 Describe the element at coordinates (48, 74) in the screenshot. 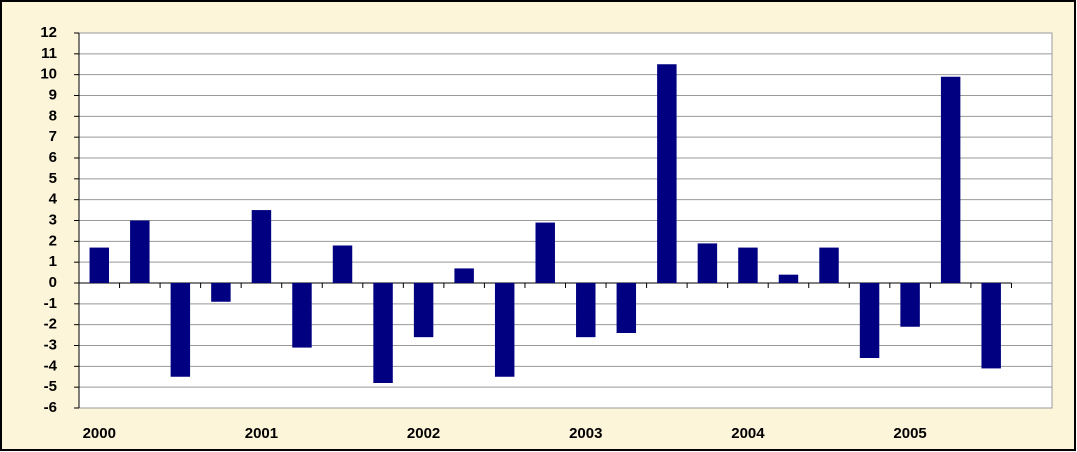

I see `y-tick-label: 10` at that location.